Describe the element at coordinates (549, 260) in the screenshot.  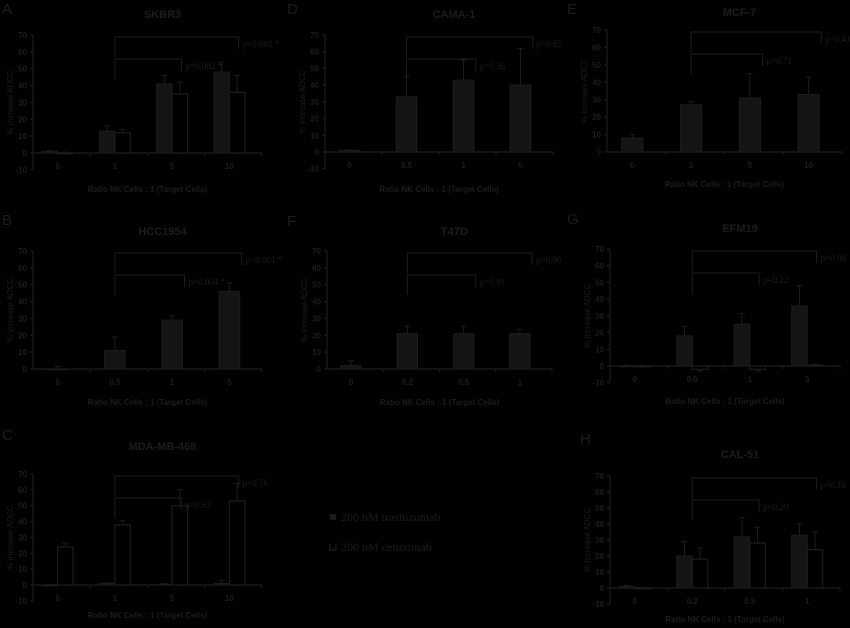
I see `p-value-label: p=0.96` at that location.